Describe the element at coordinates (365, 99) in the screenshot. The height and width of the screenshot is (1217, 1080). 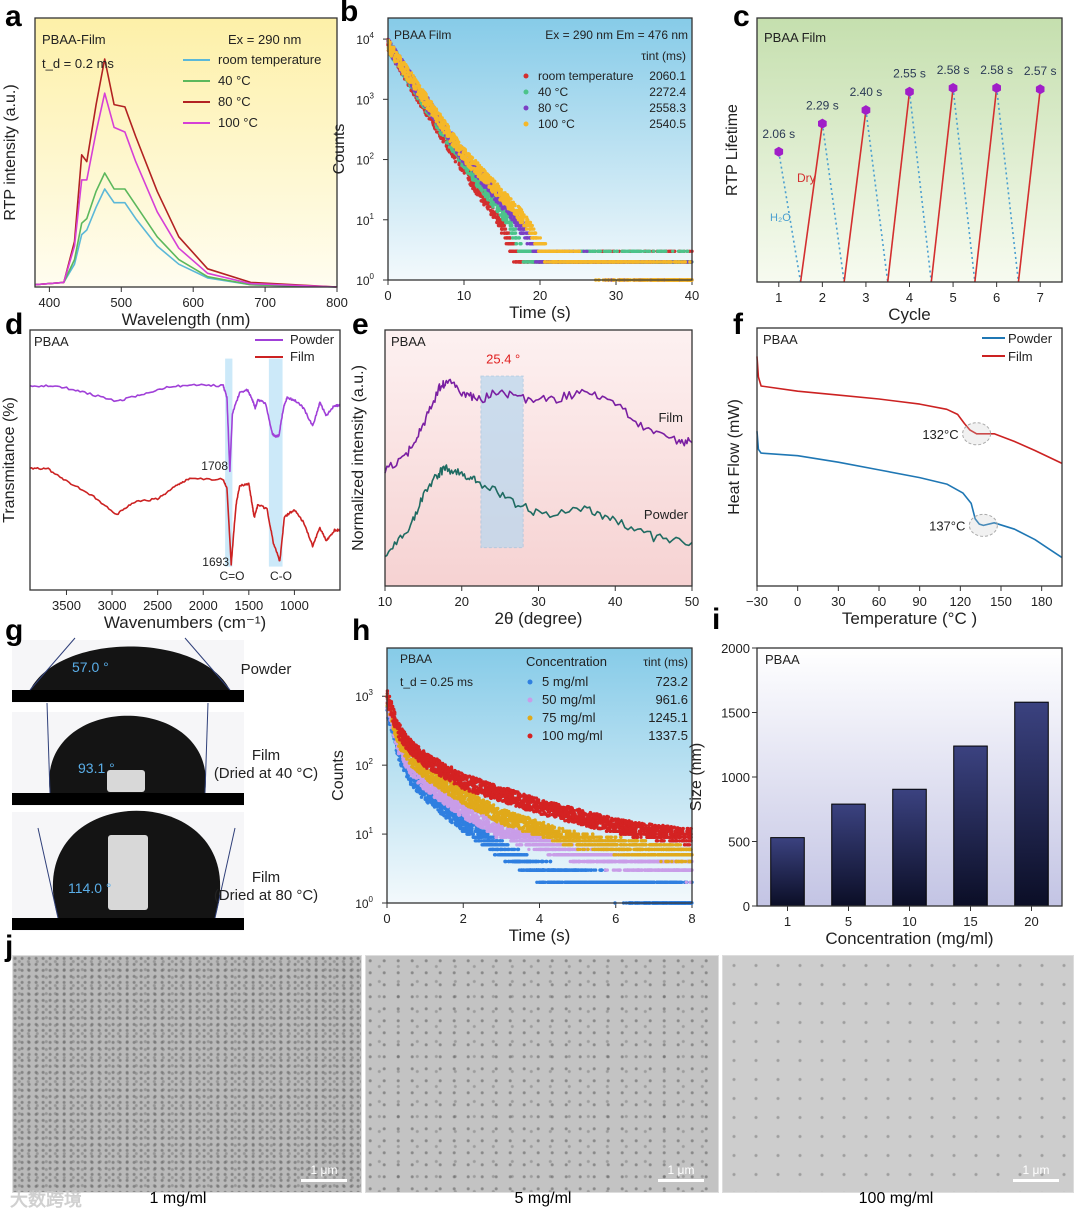
I see `y-tick-label: 10³` at that location.